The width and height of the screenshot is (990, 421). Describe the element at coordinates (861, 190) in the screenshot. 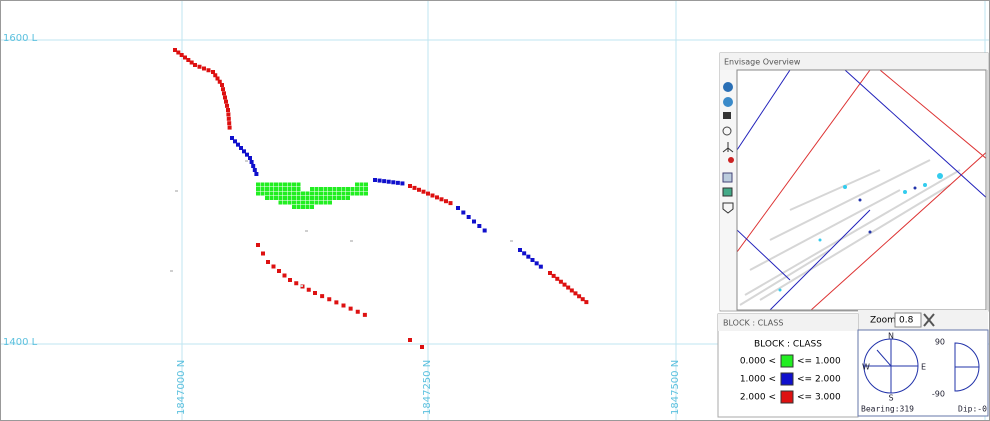

I see `overview-view` at that location.